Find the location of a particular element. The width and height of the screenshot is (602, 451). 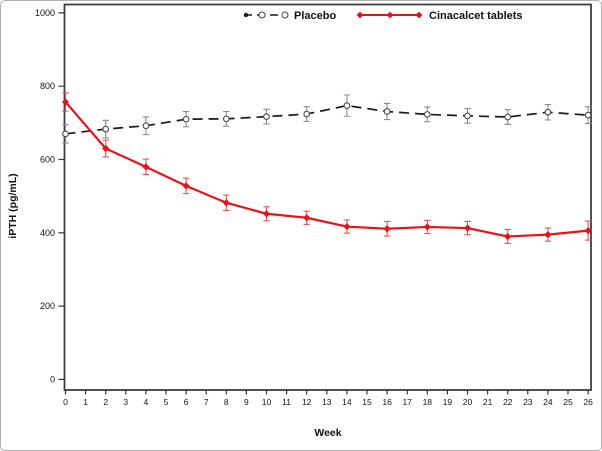

series-line is located at coordinates (327, 119).